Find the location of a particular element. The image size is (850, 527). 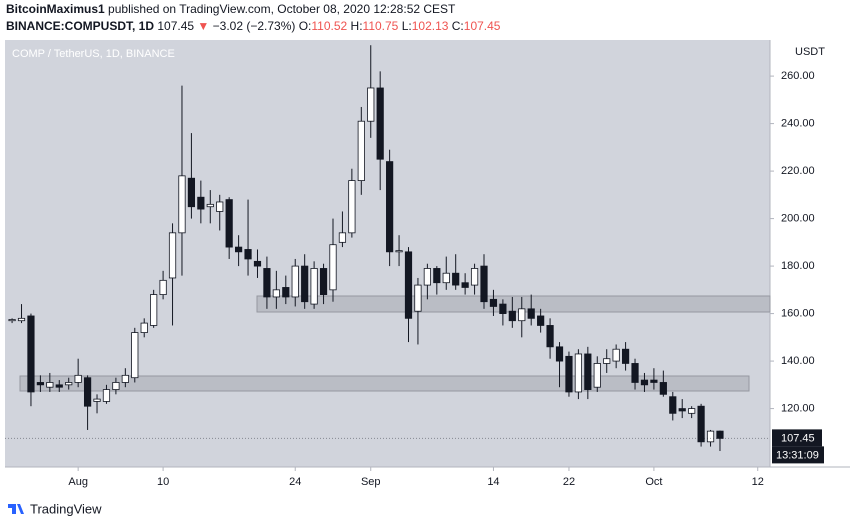

countdown-tag is located at coordinates (798, 455).